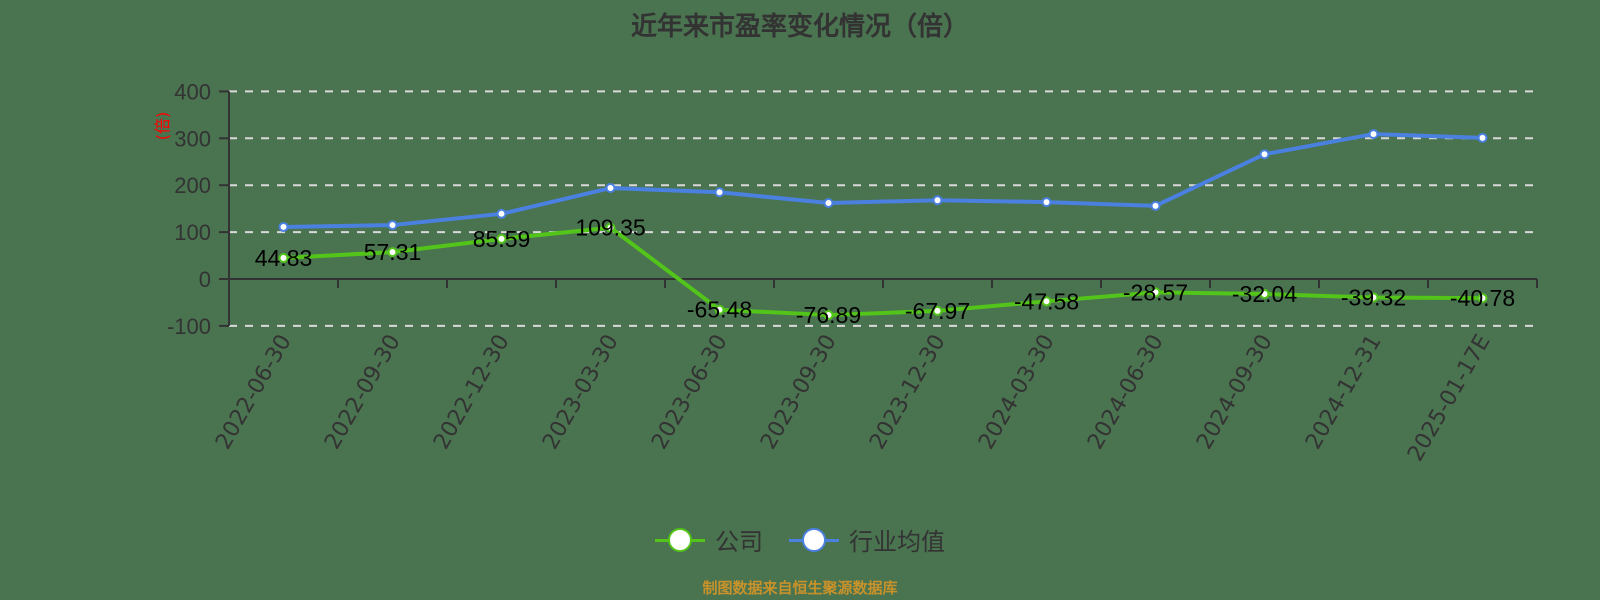 This screenshot has height=600, width=1600. What do you see at coordinates (192, 138) in the screenshot?
I see `y-tick-label: 300` at bounding box center [192, 138].